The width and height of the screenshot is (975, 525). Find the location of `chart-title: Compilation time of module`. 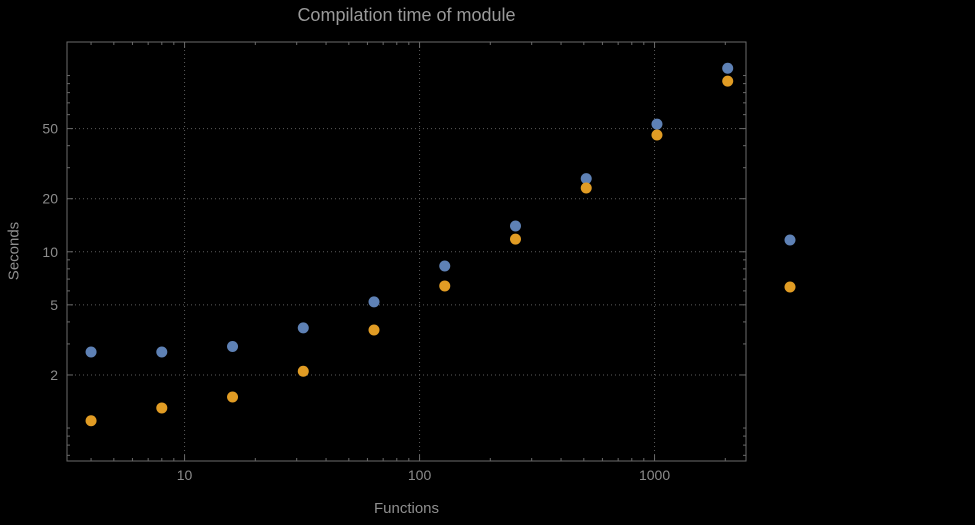

chart-title: Compilation time of module is located at coordinates (406, 15).